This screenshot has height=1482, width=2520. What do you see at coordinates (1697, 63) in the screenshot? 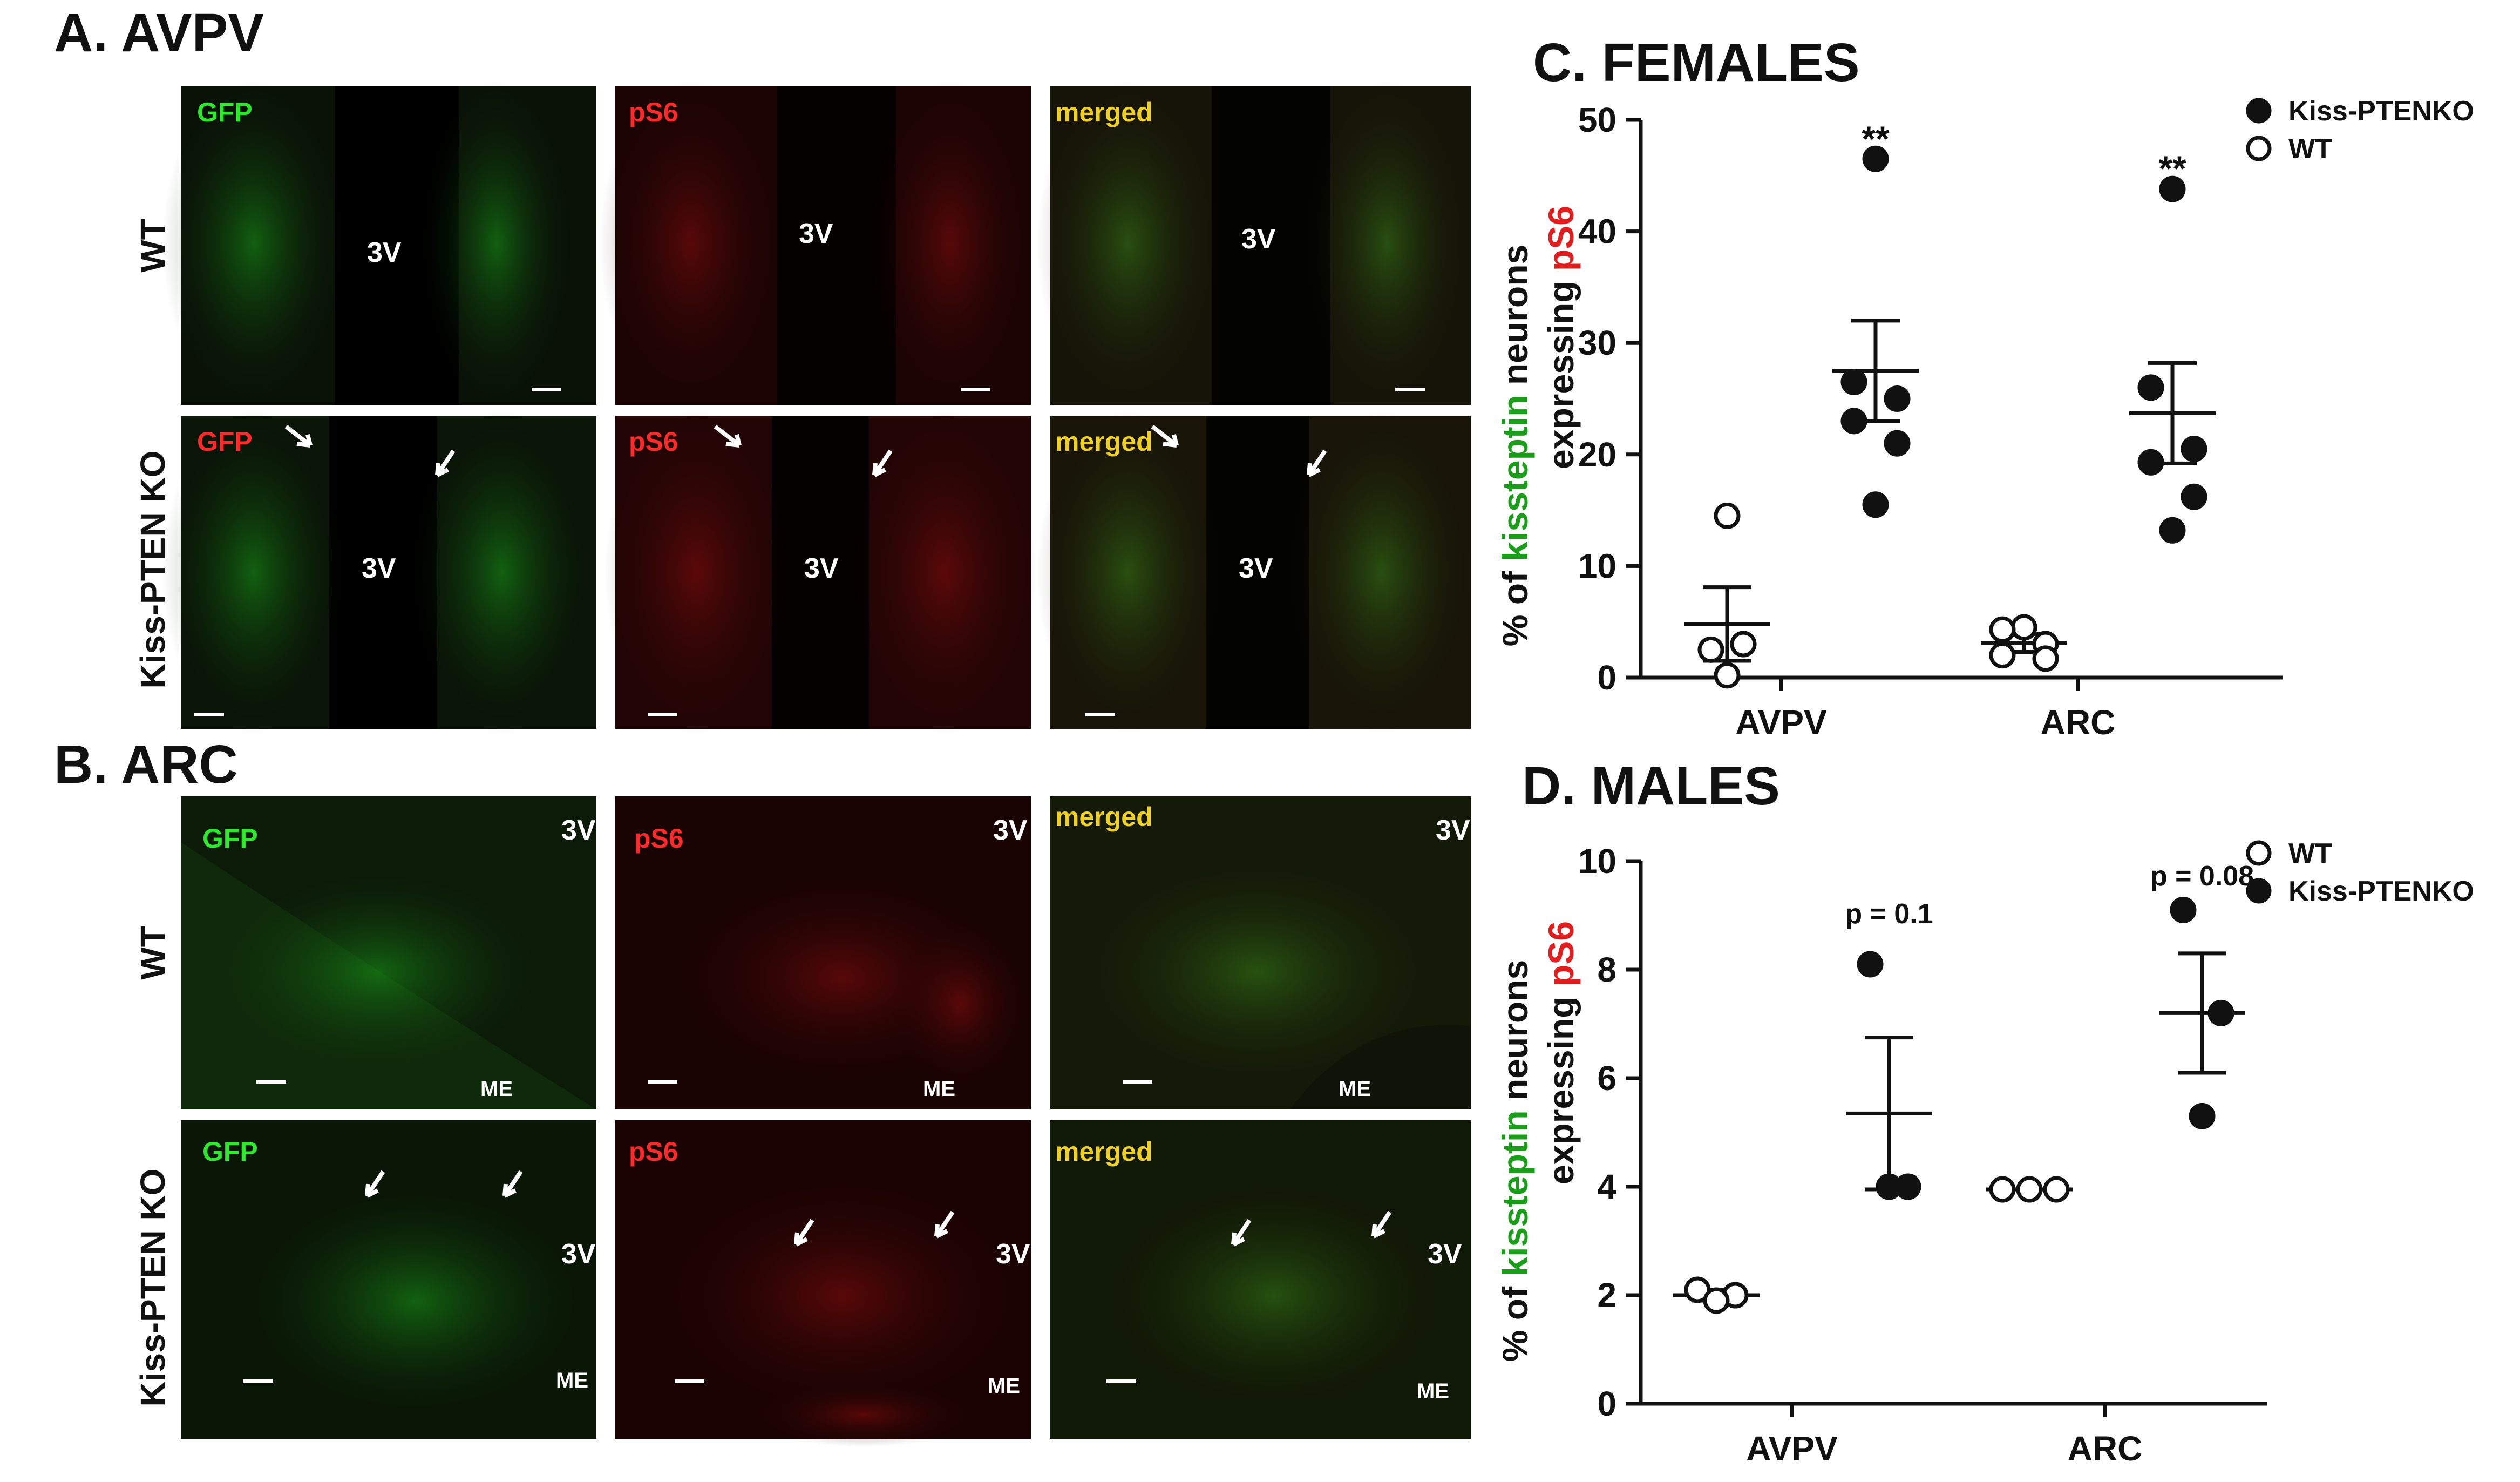
I see `section-c-title: C. FEMALES` at bounding box center [1697, 63].